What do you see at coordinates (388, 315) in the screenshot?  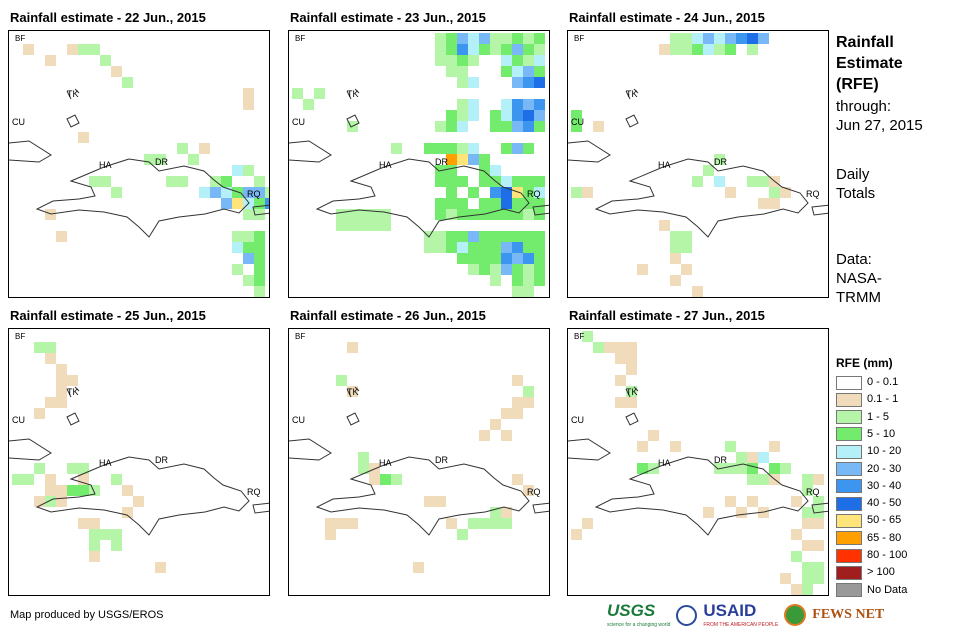 I see `panel-title: Rainfall estimate - 26 Jun., 2015` at bounding box center [388, 315].